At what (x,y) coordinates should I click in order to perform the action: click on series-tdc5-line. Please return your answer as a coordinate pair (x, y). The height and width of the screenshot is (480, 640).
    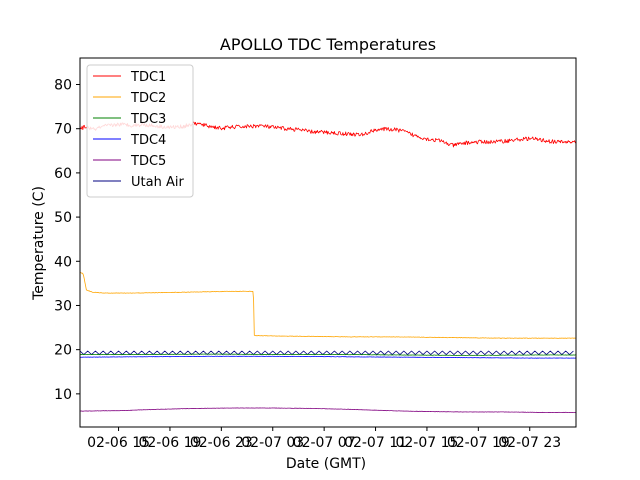
    Looking at the image, I should click on (328, 410).